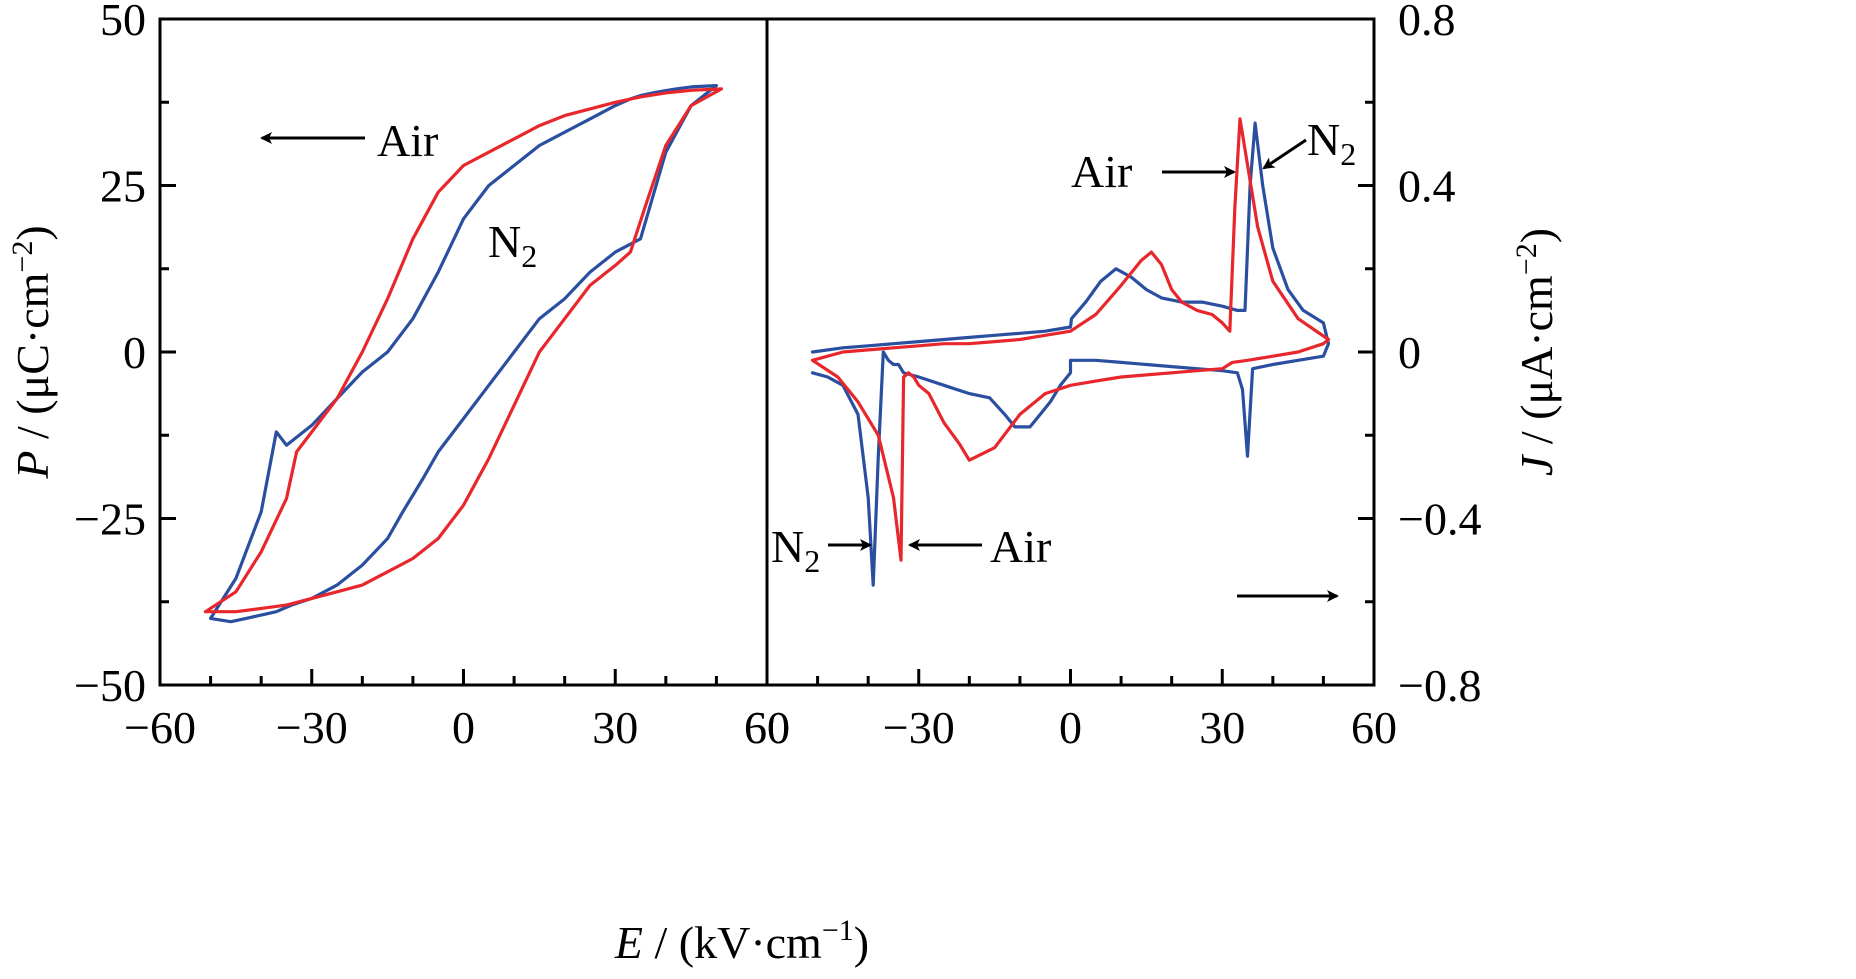 The height and width of the screenshot is (979, 1856). I want to click on y-tick-label-left-0: −50, so click(110, 685).